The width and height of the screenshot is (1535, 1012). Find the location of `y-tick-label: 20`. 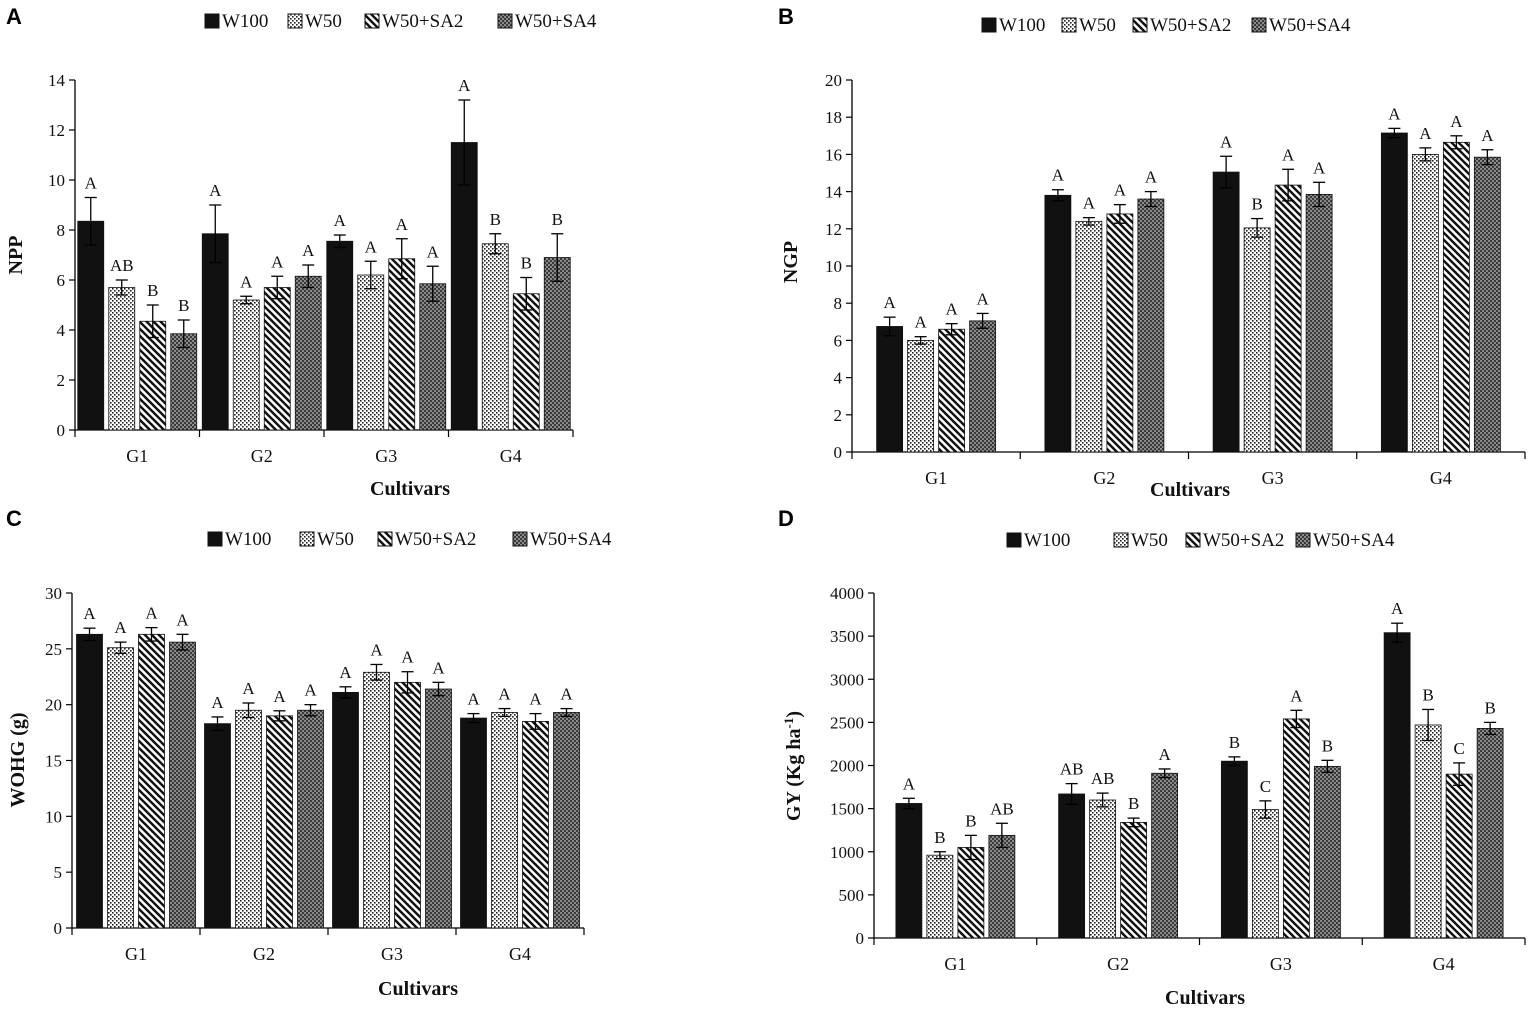

y-tick-label: 20 is located at coordinates (53, 705).